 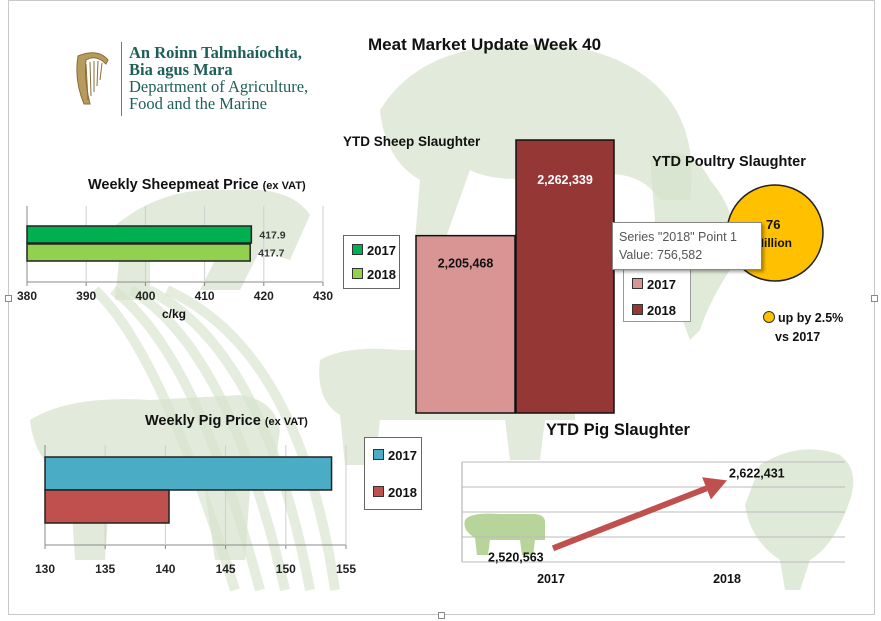 I want to click on sheep-slaughter-bar-2017, so click(x=465, y=324).